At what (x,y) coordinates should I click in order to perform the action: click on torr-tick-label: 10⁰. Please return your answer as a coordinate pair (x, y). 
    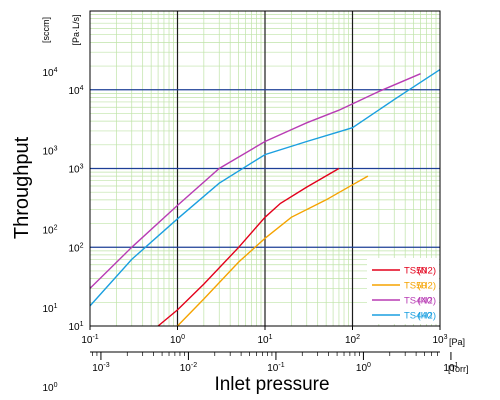
    Looking at the image, I should click on (363, 368).